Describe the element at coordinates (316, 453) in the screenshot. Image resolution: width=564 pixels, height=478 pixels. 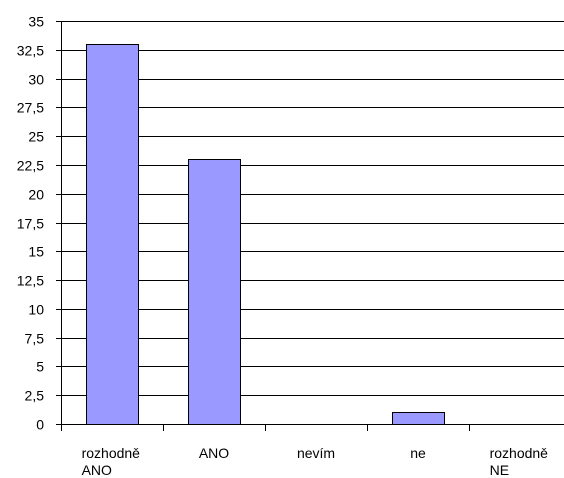
I see `x-tick-label: nevím` at that location.